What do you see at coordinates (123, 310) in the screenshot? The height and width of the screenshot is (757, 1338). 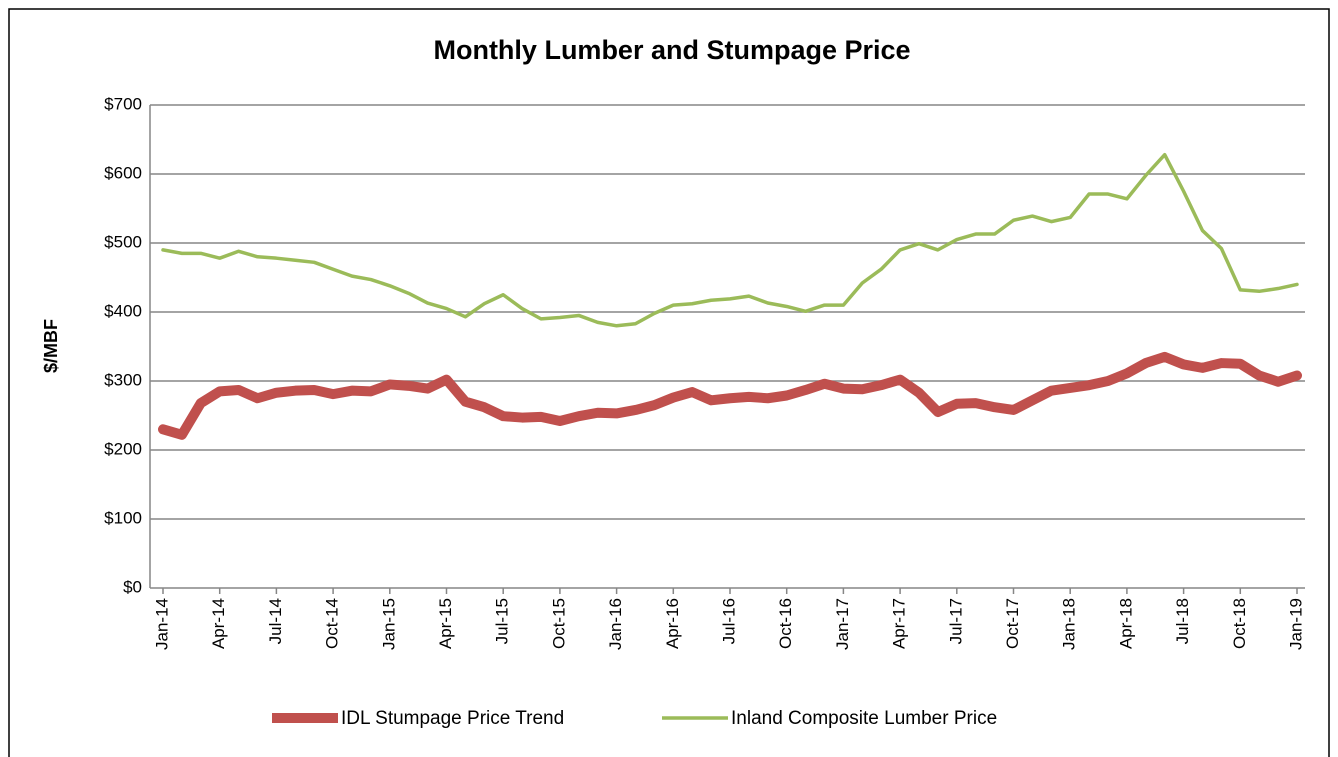 I see `y-tick-label: $400` at bounding box center [123, 310].